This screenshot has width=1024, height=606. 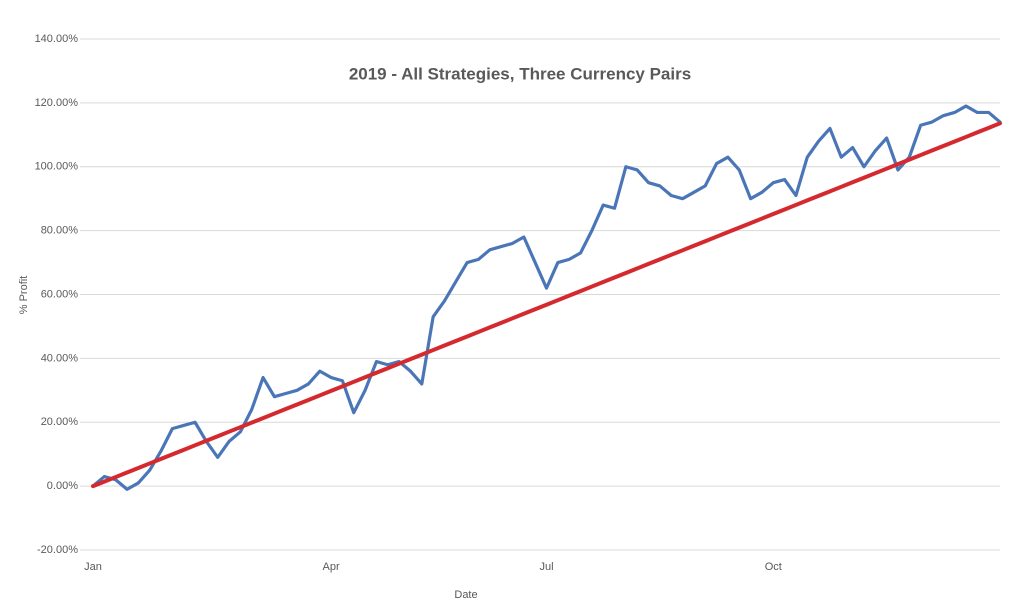 What do you see at coordinates (465, 595) in the screenshot?
I see `x-axis-label: Date` at bounding box center [465, 595].